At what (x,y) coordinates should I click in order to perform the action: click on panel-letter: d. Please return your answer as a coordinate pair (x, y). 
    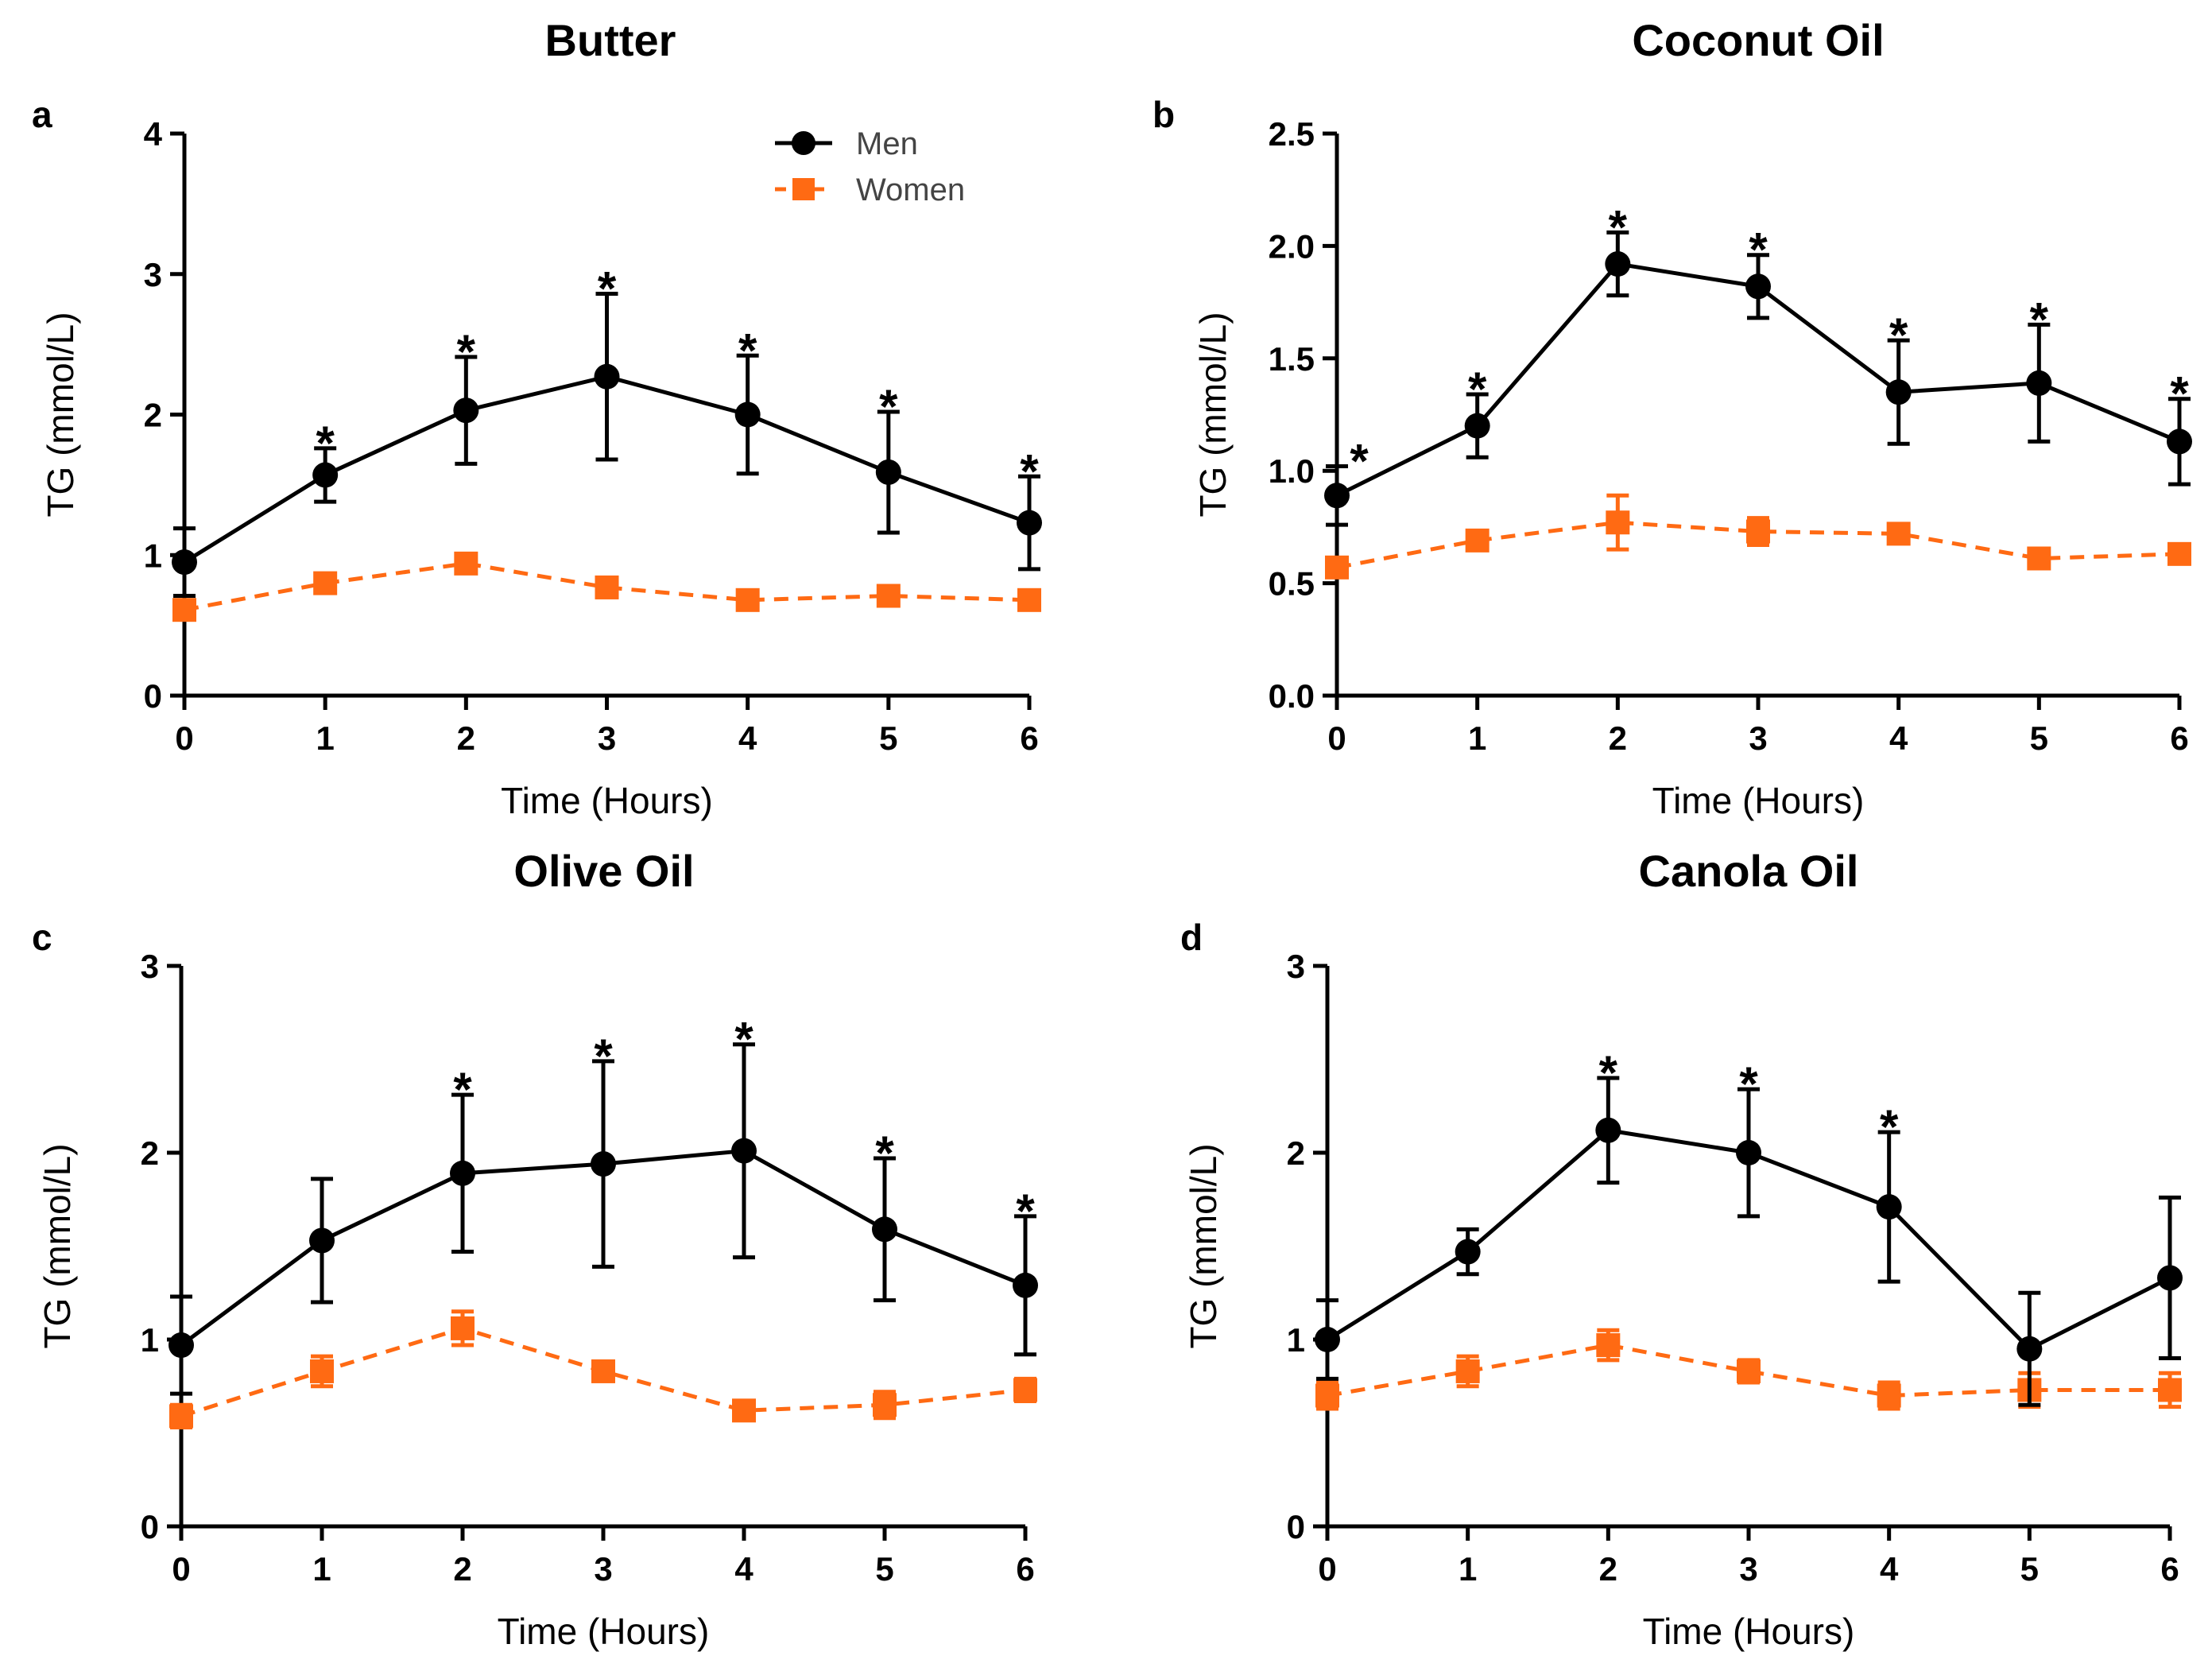
    Looking at the image, I should click on (1191, 937).